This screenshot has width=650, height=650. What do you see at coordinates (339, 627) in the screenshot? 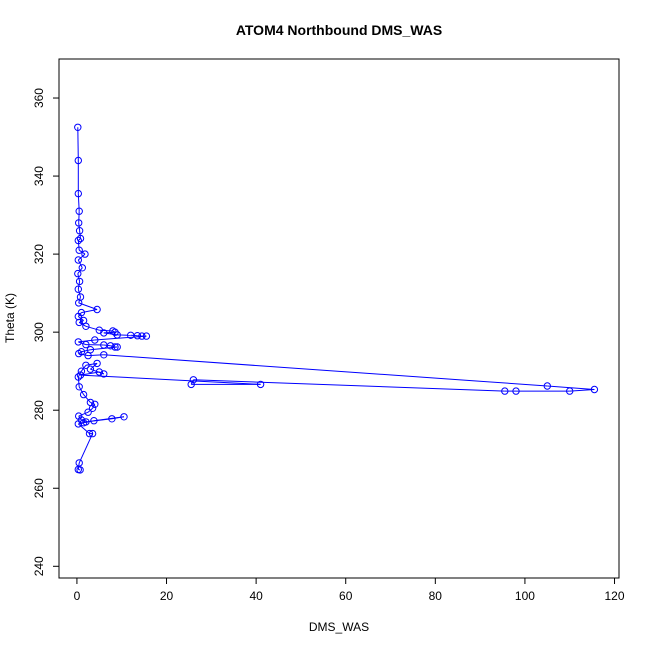
I see `x-axis-label: DMS_WAS` at bounding box center [339, 627].